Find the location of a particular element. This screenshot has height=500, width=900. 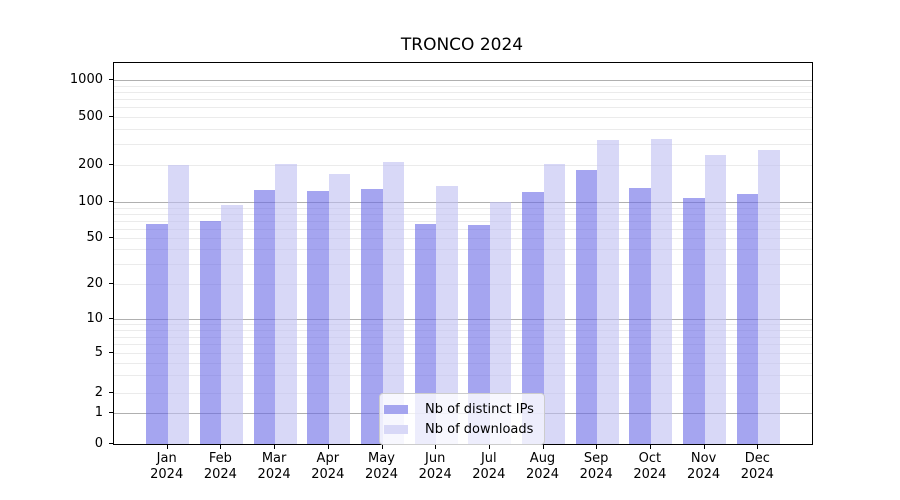

x-tick-label: Jul 2024 is located at coordinates (489, 466).